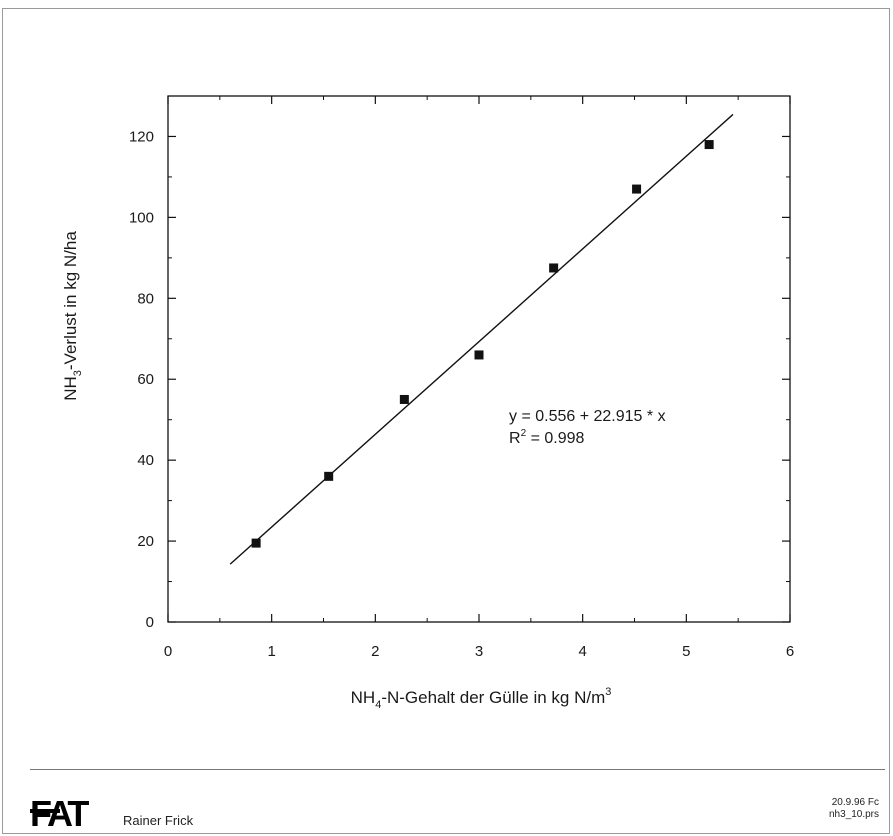 The image size is (893, 836). Describe the element at coordinates (145, 541) in the screenshot. I see `y-tick-label: 20` at that location.